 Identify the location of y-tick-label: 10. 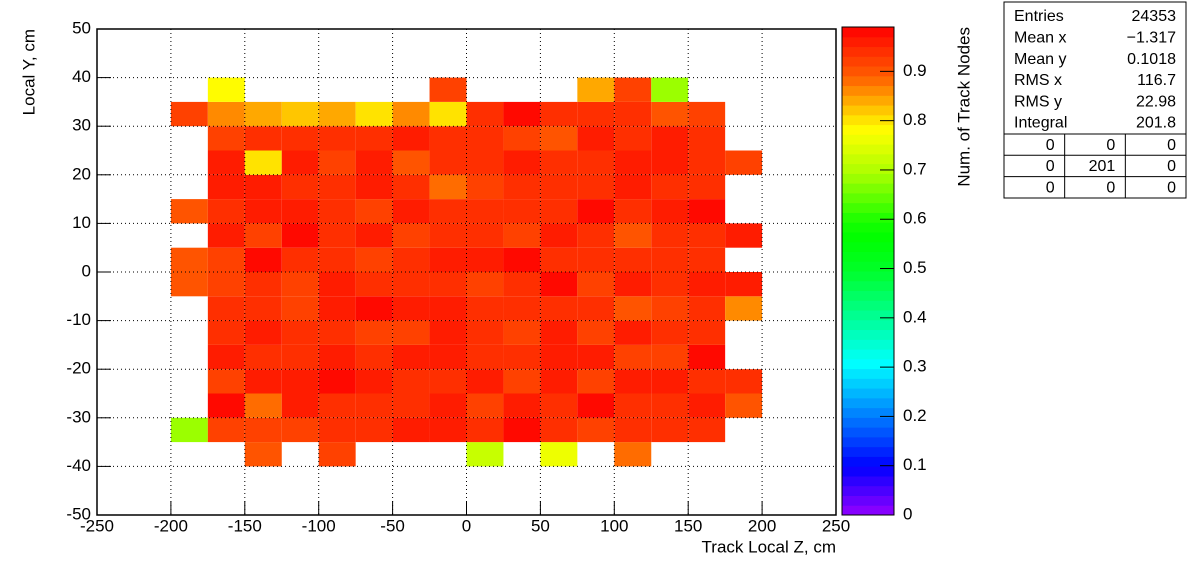
(81, 222).